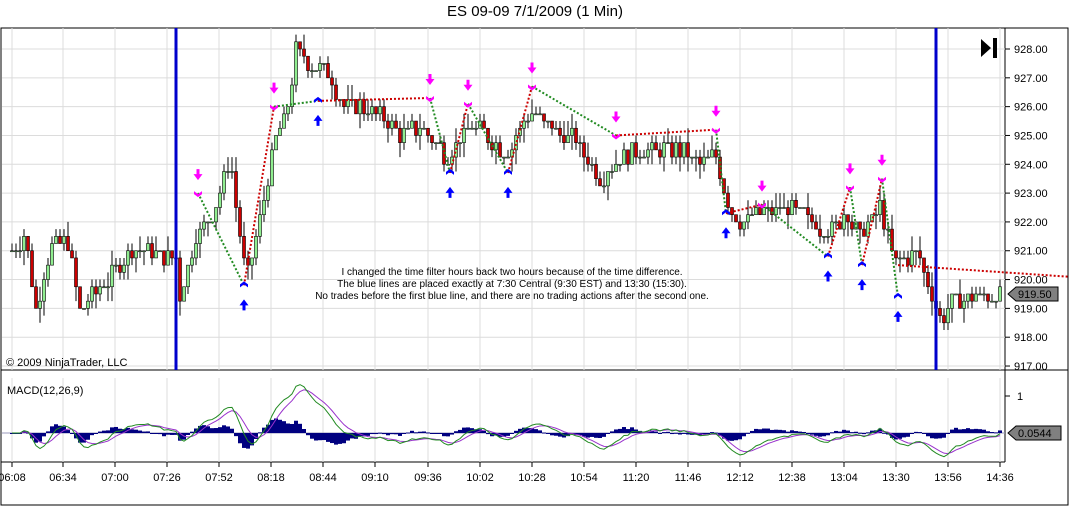  Describe the element at coordinates (1000, 478) in the screenshot. I see `time-tick-label: 14:36` at that location.